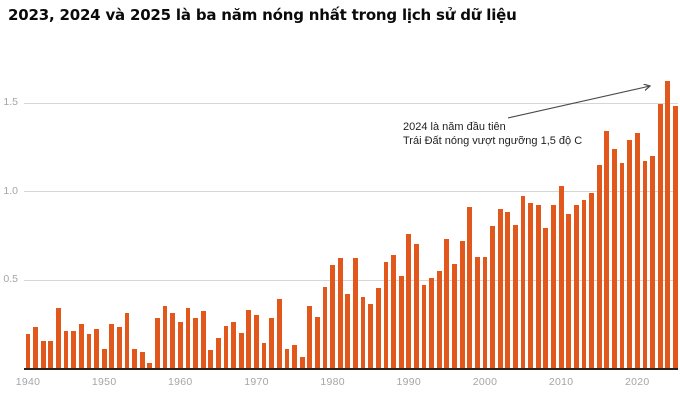 Image resolution: width=680 pixels, height=404 pixels. Describe the element at coordinates (599, 266) in the screenshot. I see `bar-2015` at that location.